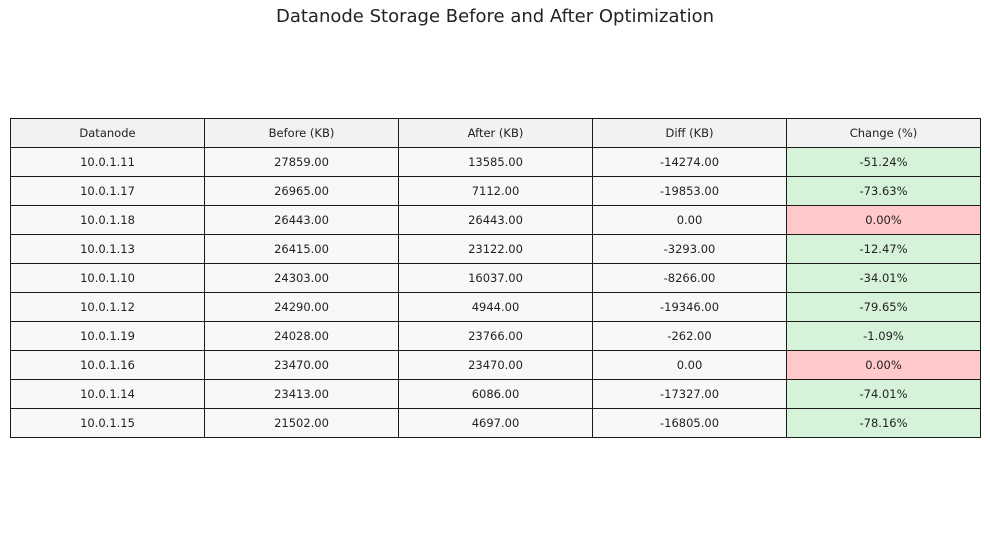 The height and width of the screenshot is (534, 990). What do you see at coordinates (107, 278) in the screenshot?
I see `datanode-cell: 10.0.1.10` at bounding box center [107, 278].